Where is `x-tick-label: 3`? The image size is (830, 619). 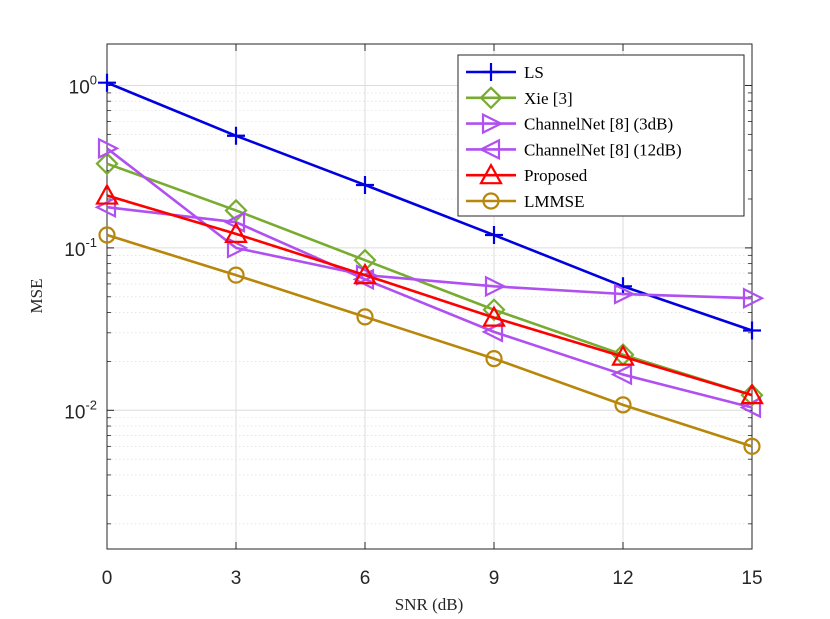 x-tick-label: 3 is located at coordinates (236, 578).